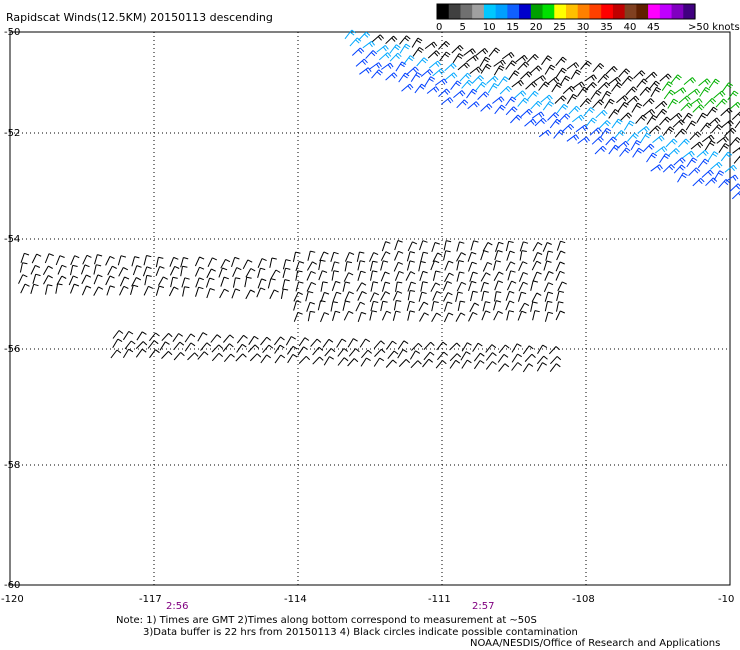 This screenshot has height=650, width=740. What do you see at coordinates (12, 309) in the screenshot?
I see `y-axis-labels: -50 -52 -54 -56 -58 -60` at bounding box center [12, 309].